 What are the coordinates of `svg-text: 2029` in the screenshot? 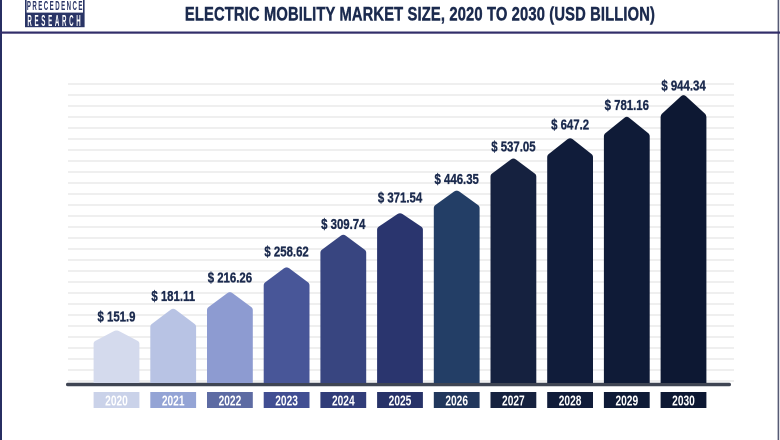 It's located at (626, 400).